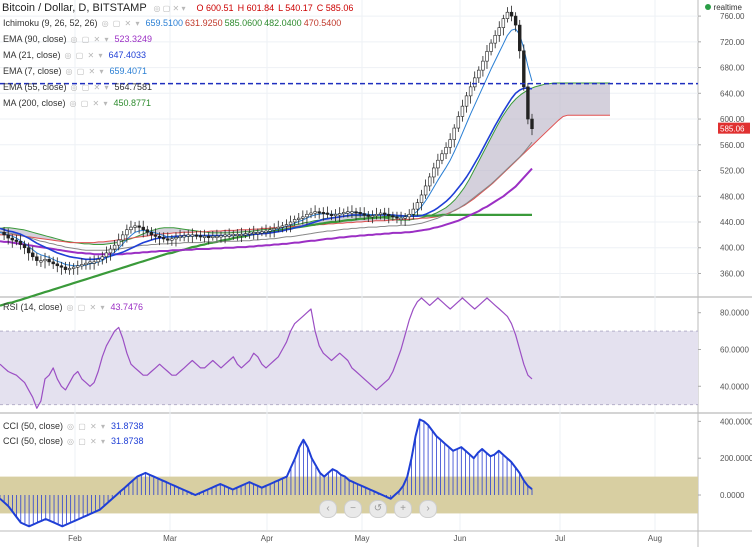 This screenshot has height=547, width=752. Describe the element at coordinates (127, 55) in the screenshot. I see `legend-value: 647.4033` at that location.